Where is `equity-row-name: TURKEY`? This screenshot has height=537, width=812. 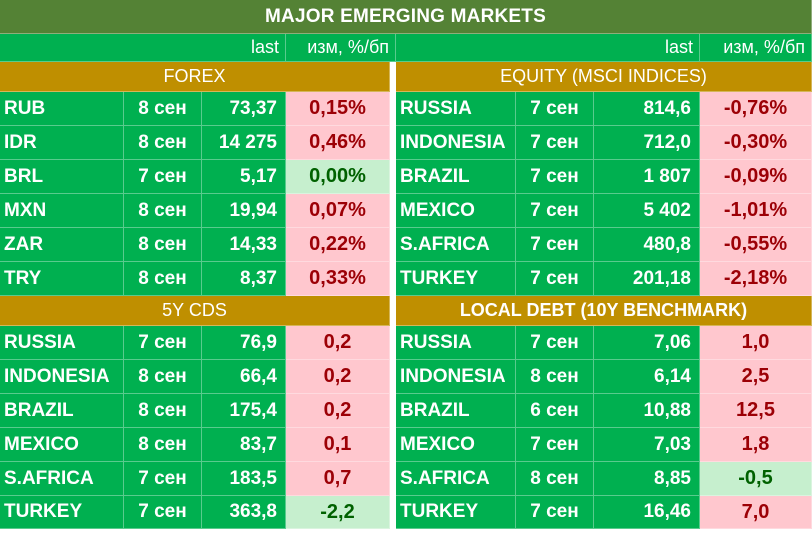
equity-row-name: TURKEY is located at coordinates (456, 279).